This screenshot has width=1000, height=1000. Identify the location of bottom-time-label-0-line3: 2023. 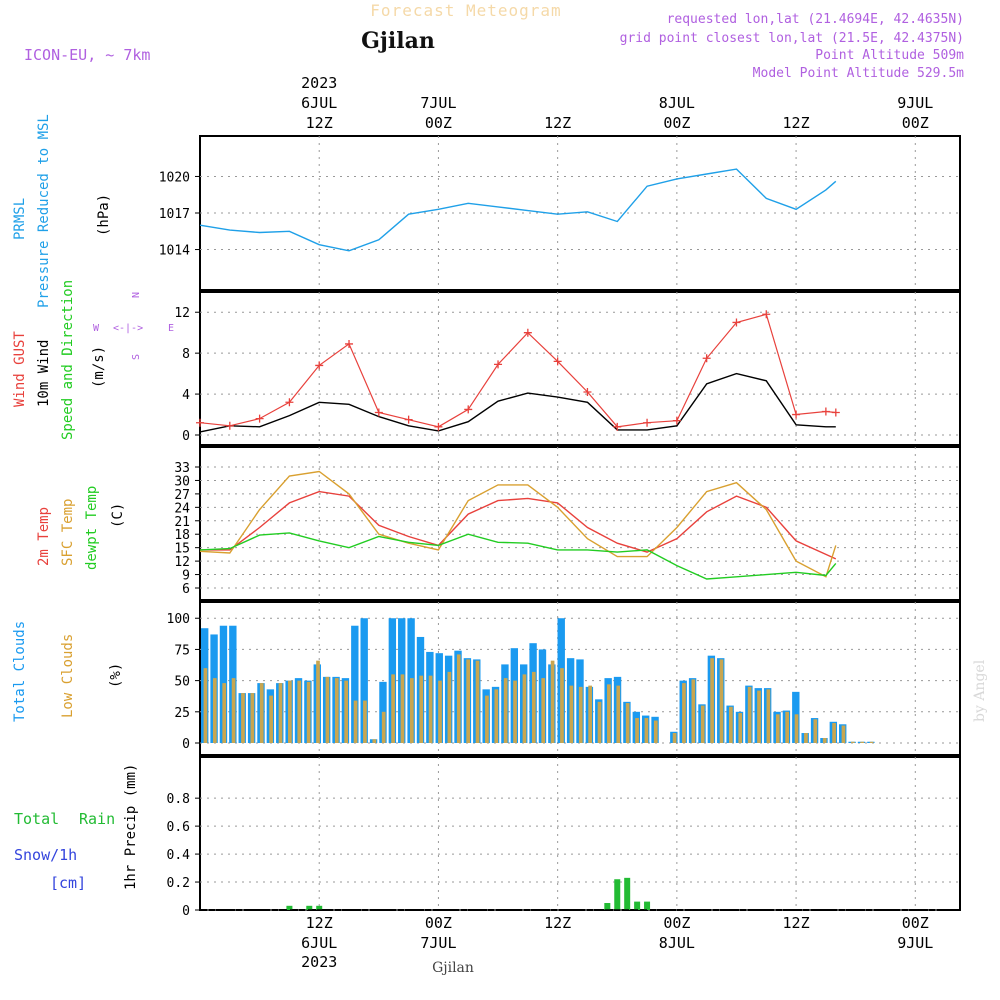
(319, 962).